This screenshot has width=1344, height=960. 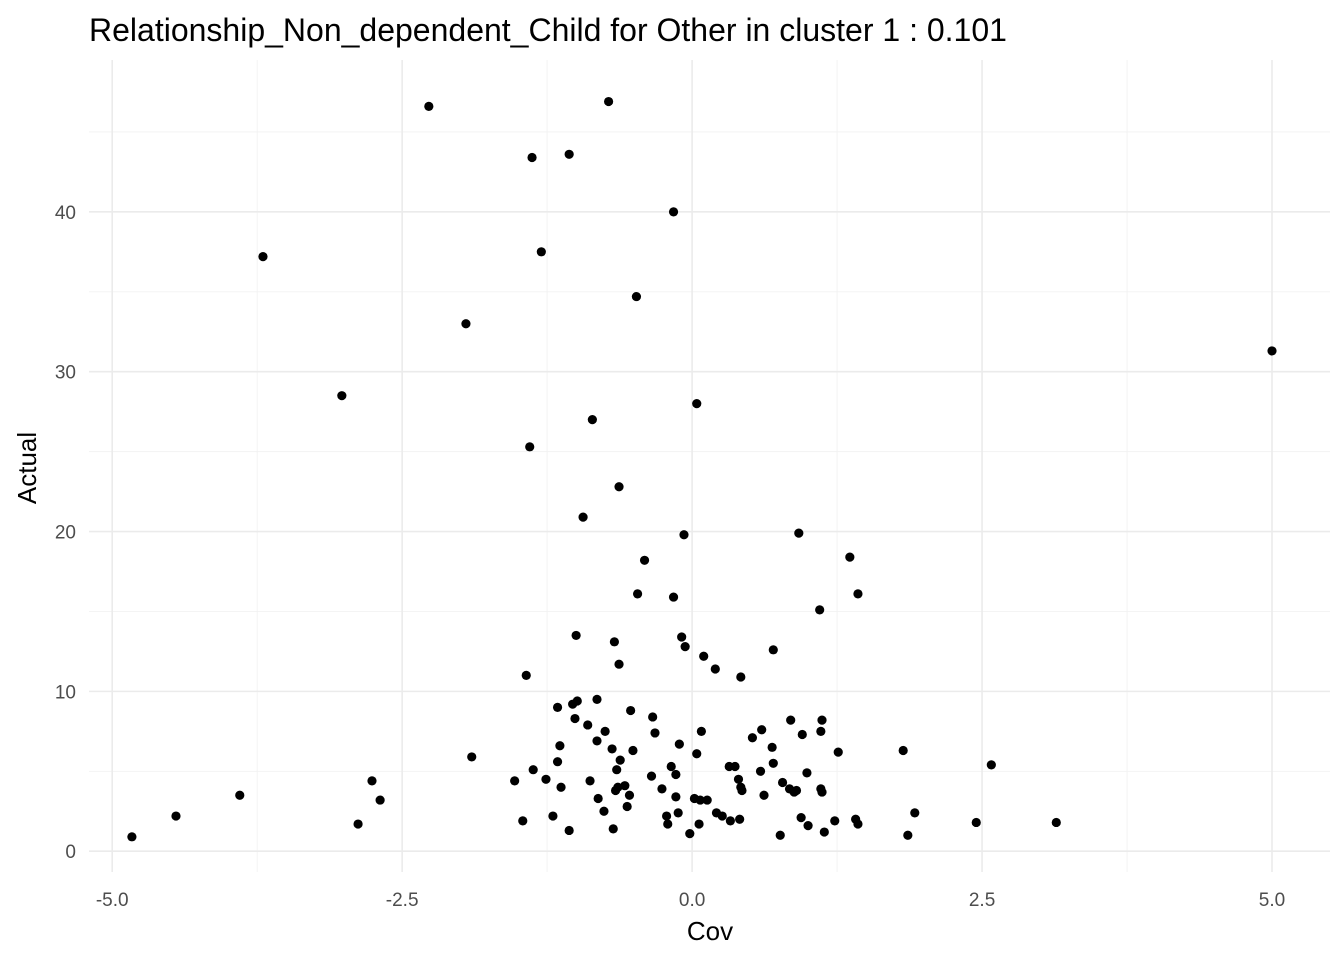 I want to click on x-tick-label: 5.0, so click(x=1272, y=900).